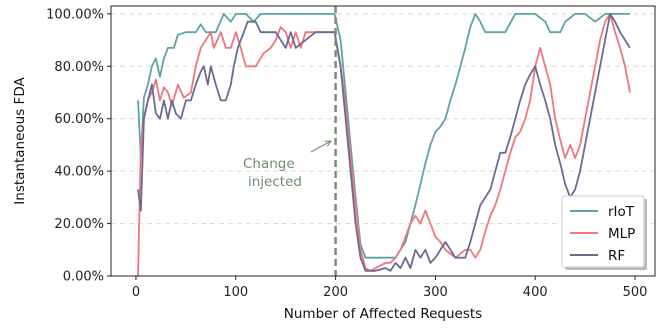  I want to click on change-annotation: Change injected, so click(287, 165).